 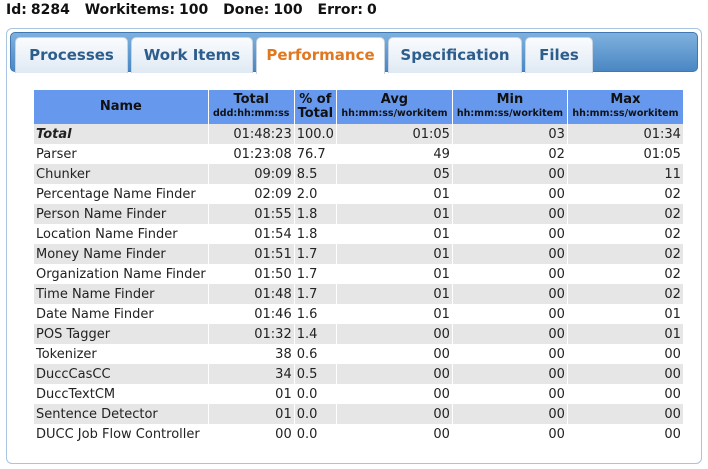 I want to click on cell-name: Chunker, so click(x=121, y=174).